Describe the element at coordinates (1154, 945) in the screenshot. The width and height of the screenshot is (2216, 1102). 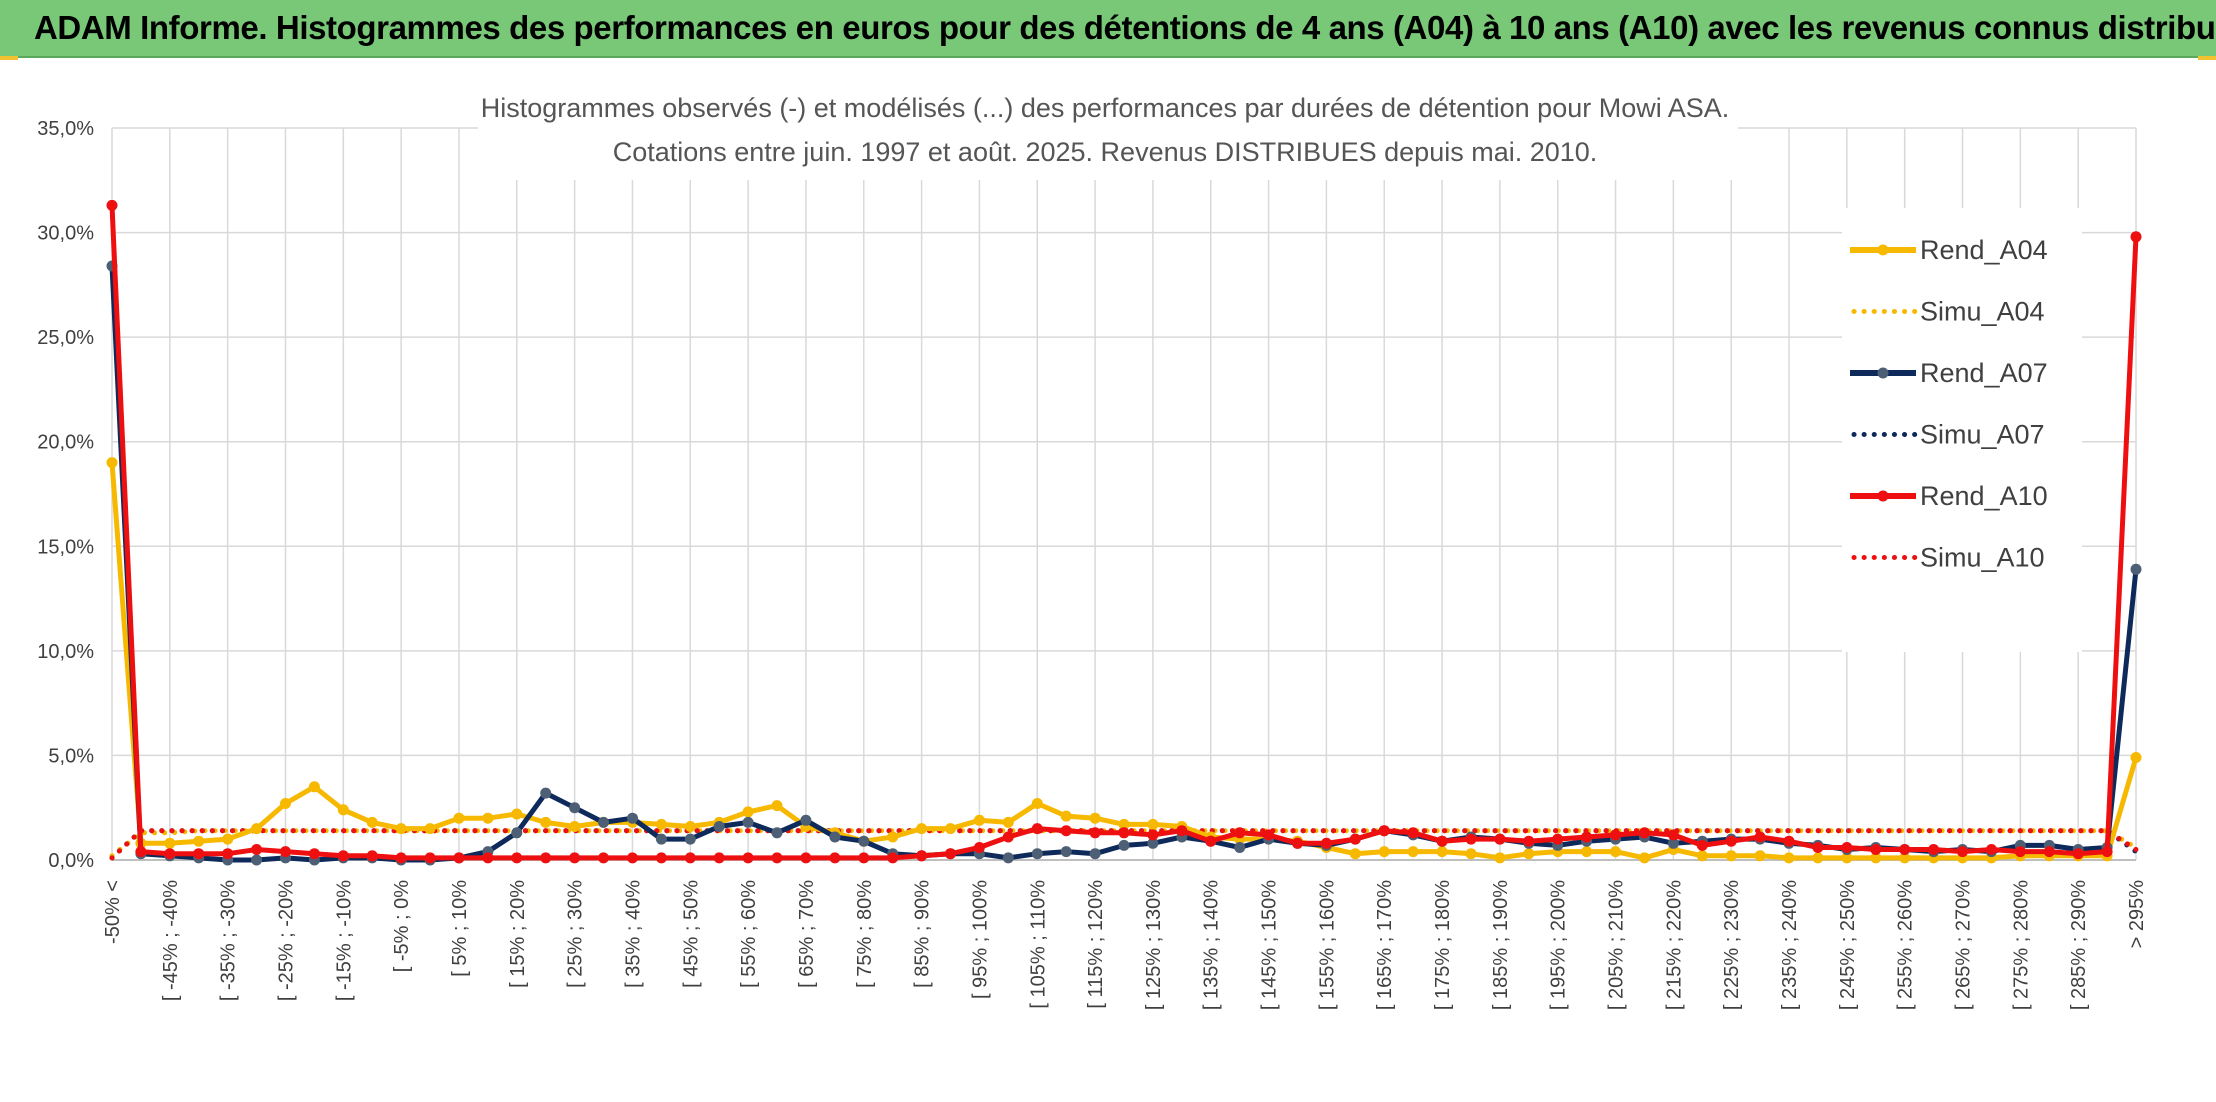
I see `x-tick-label: [ 125% ; 130%` at that location.